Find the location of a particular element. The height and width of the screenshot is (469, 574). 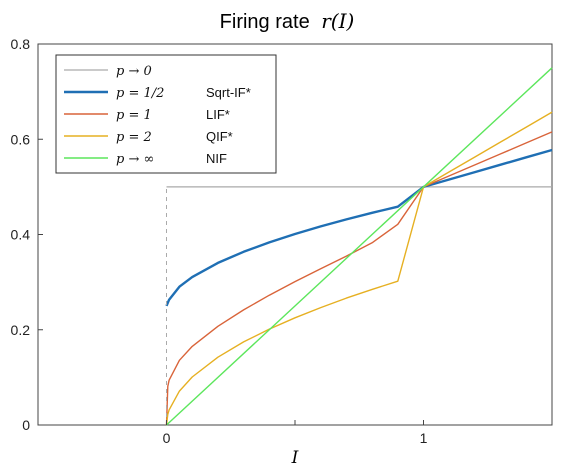

y-tick-label: 0.6 is located at coordinates (21, 139).